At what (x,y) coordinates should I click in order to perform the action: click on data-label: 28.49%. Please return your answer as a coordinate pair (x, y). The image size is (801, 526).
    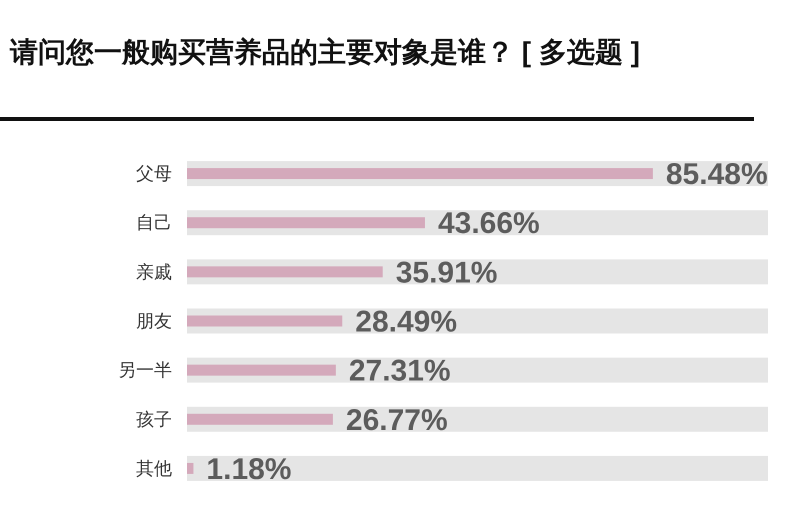
    Looking at the image, I should click on (406, 322).